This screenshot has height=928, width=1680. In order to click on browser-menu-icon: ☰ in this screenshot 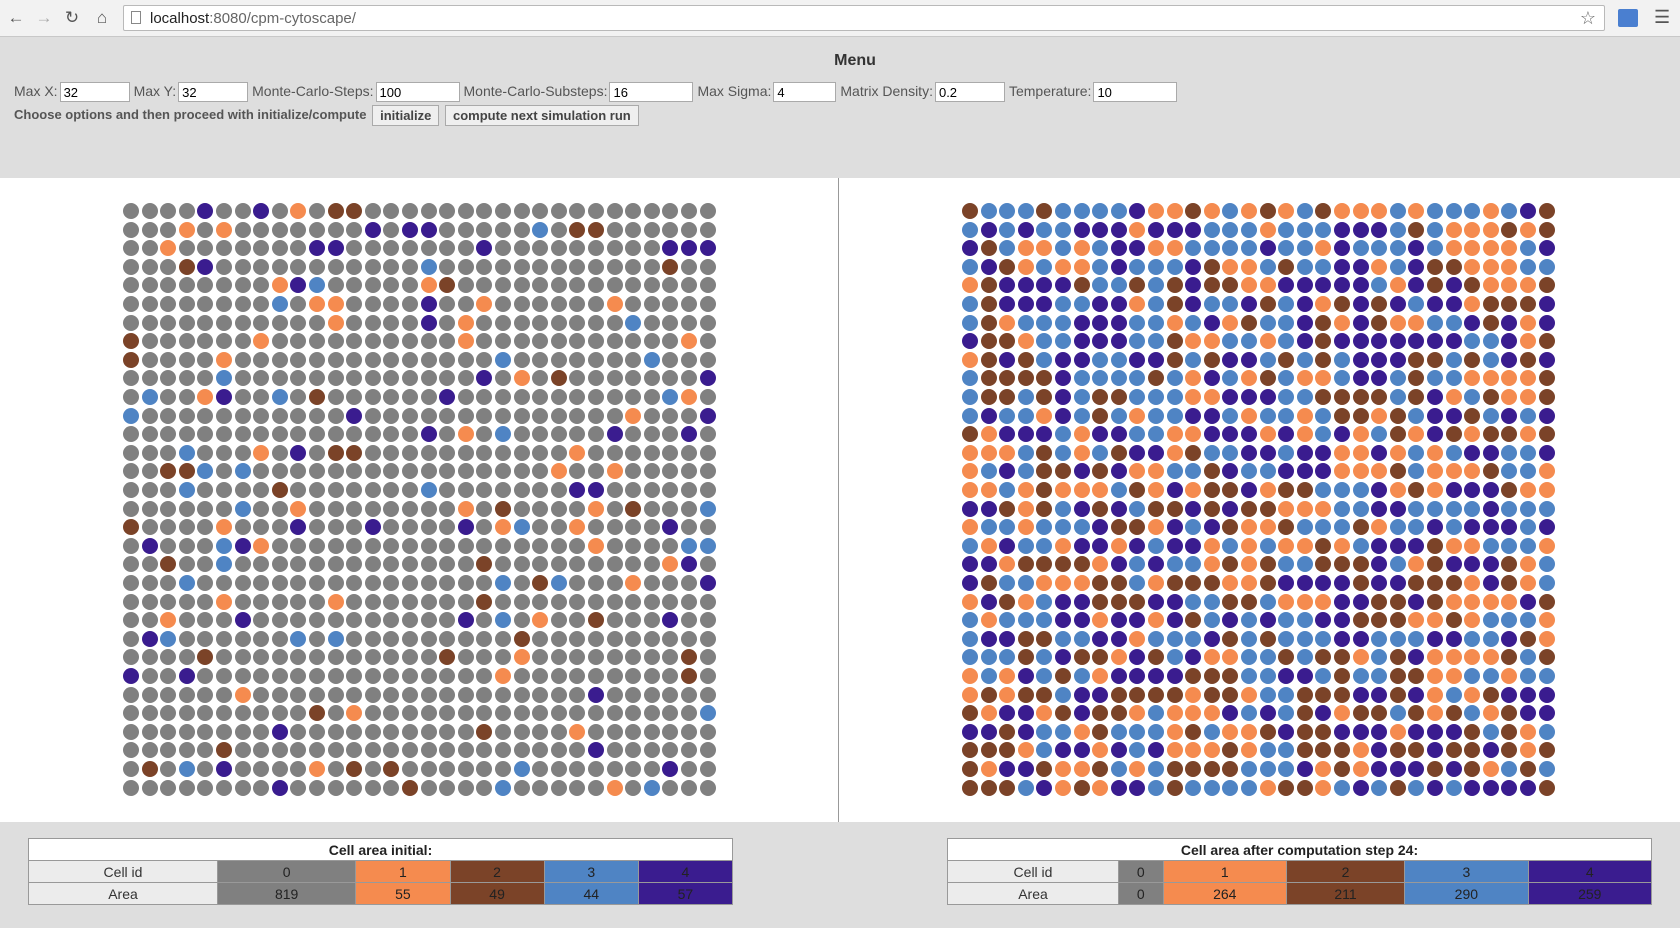, I will do `click(1662, 17)`.